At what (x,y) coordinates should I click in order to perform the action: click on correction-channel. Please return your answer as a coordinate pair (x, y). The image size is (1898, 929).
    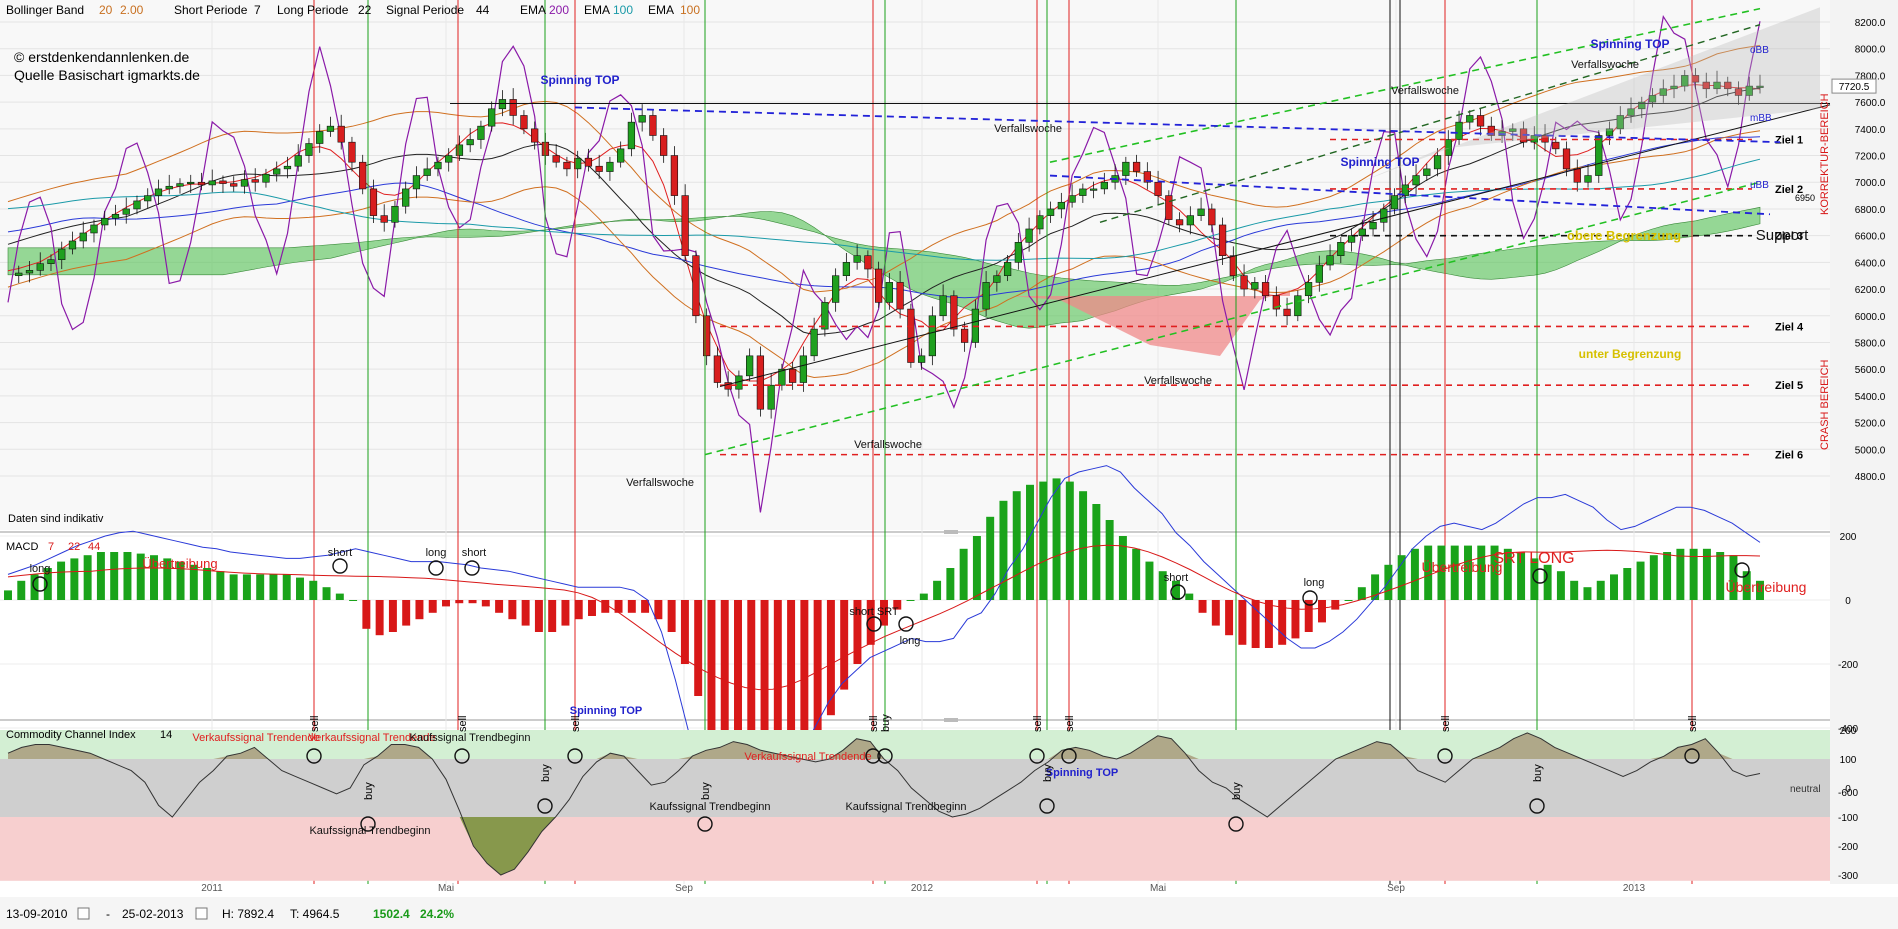
    Looking at the image, I should click on (1590, 95).